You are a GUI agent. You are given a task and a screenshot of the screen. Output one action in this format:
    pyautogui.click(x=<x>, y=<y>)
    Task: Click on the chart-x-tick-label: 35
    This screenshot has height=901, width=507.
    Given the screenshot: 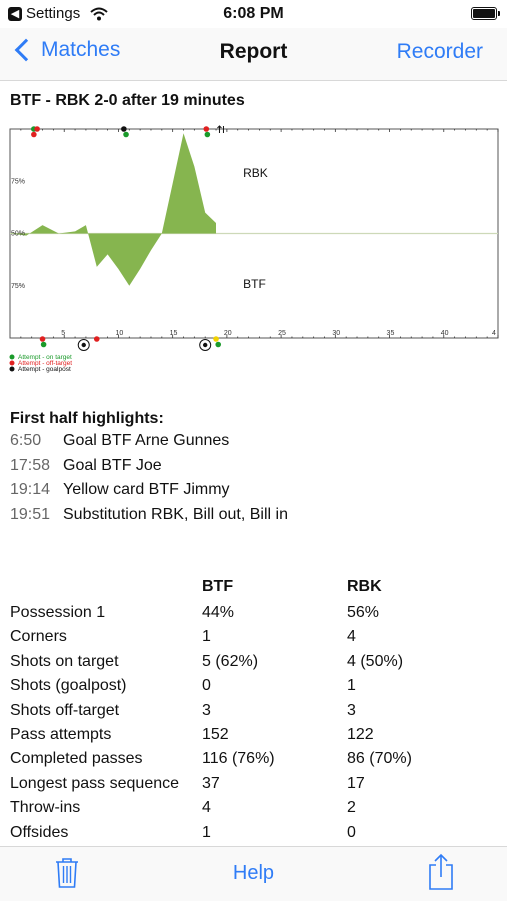 What is the action you would take?
    pyautogui.click(x=391, y=333)
    